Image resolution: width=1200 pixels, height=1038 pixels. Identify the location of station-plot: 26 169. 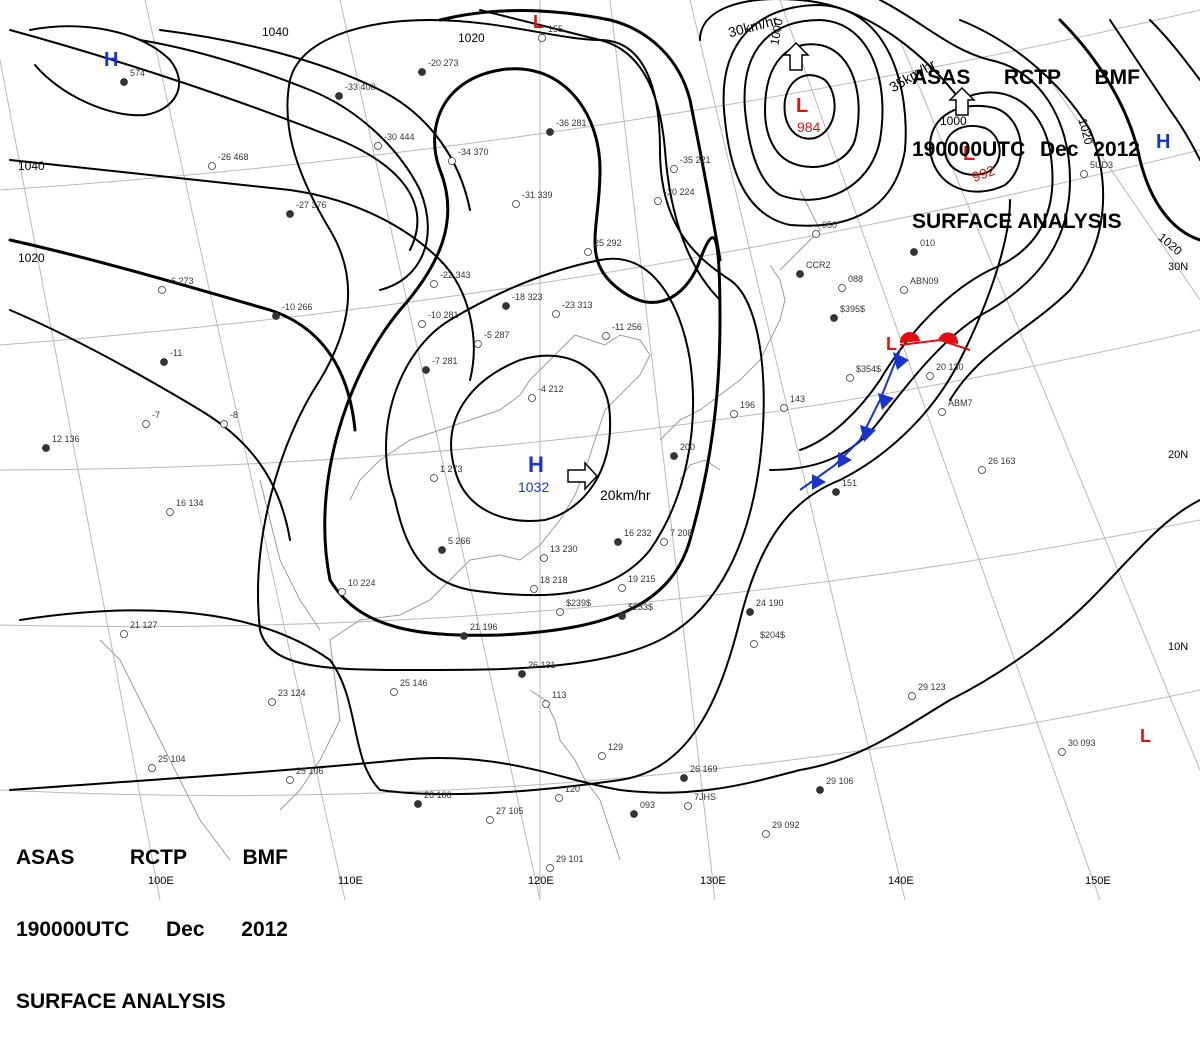
(699, 773).